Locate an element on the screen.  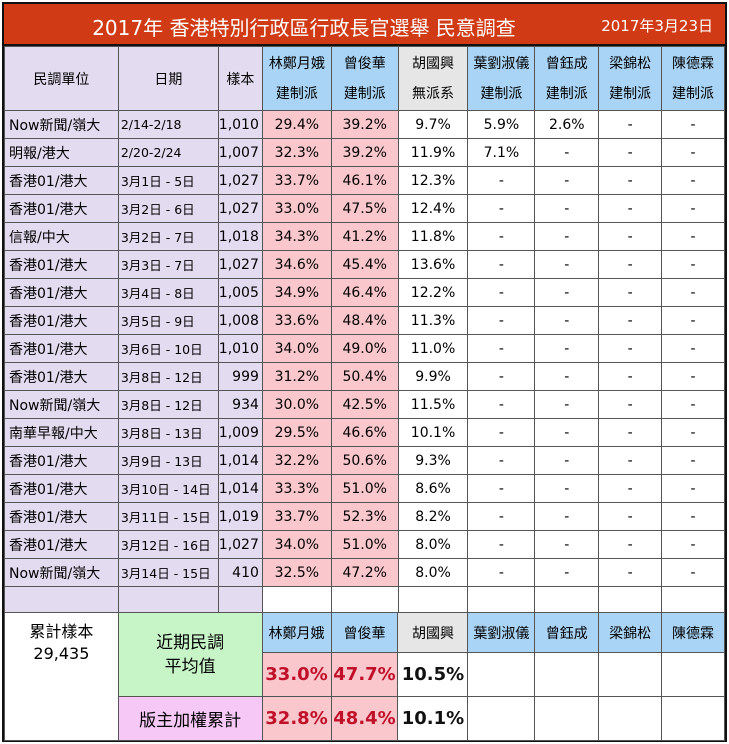
value-cell: 12.2% is located at coordinates (433, 292).